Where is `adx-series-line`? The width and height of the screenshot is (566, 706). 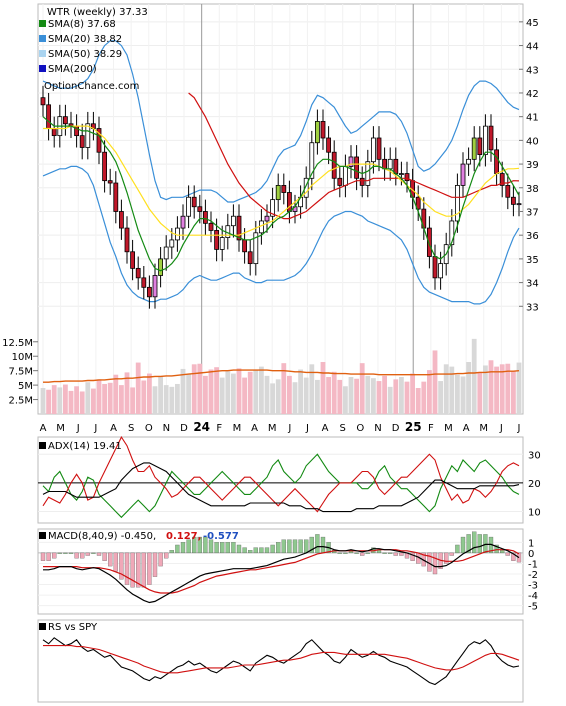 adx-series-line is located at coordinates (281, 486).